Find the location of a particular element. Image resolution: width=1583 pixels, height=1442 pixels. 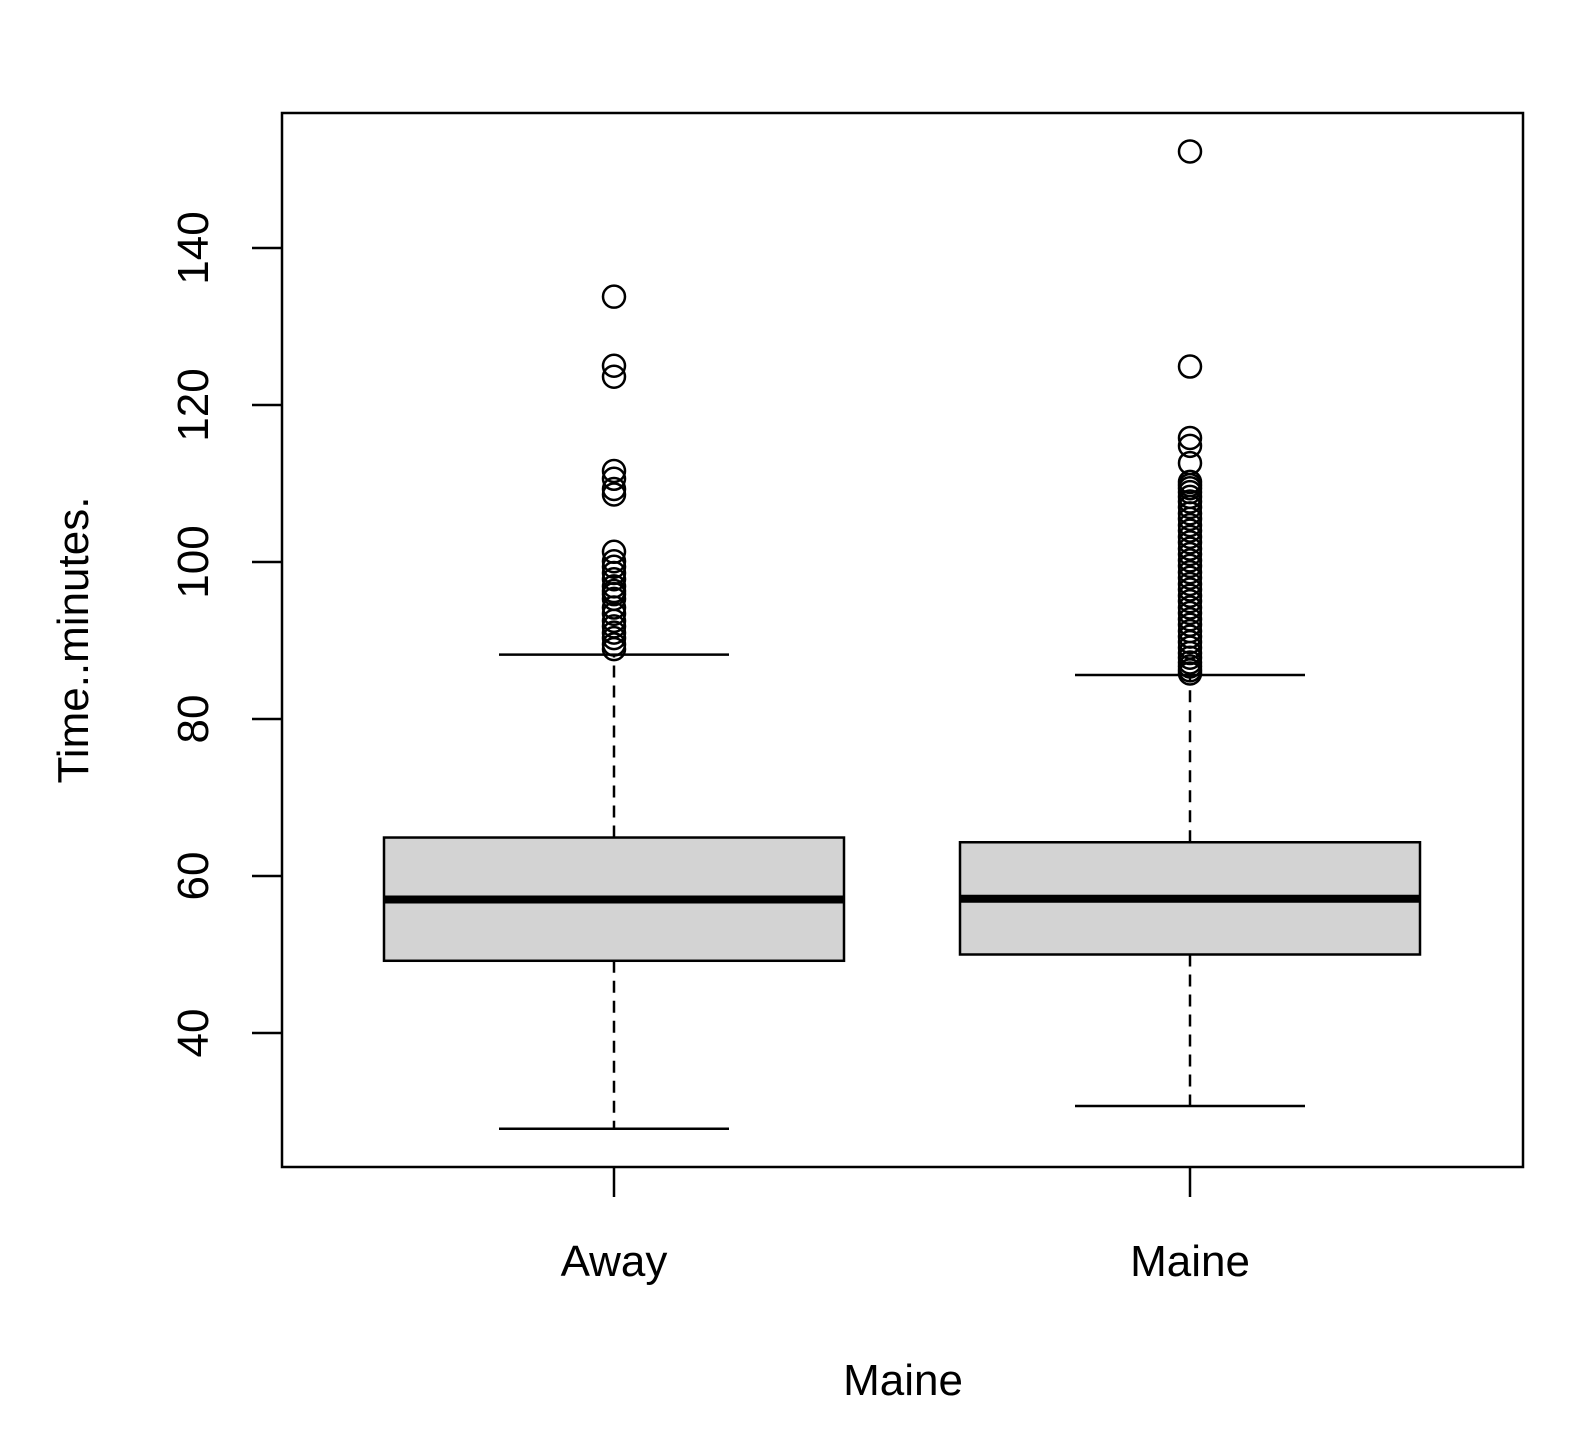

y-tick-label: 140 is located at coordinates (193, 247).